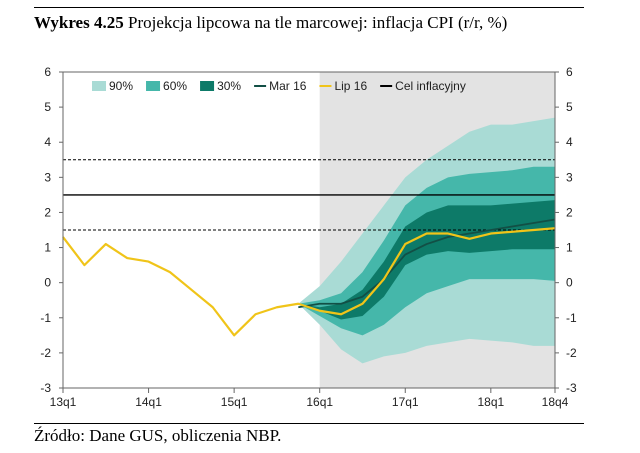  Describe the element at coordinates (569, 142) in the screenshot. I see `y-tick-label-right: 4` at that location.